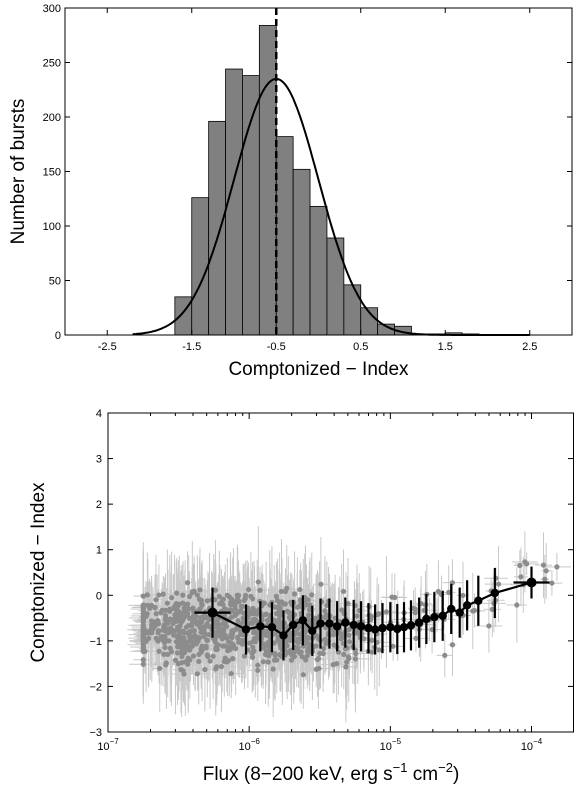 The height and width of the screenshot is (788, 574). Describe the element at coordinates (423, 774) in the screenshot. I see `xlabel-part2: cm` at that location.